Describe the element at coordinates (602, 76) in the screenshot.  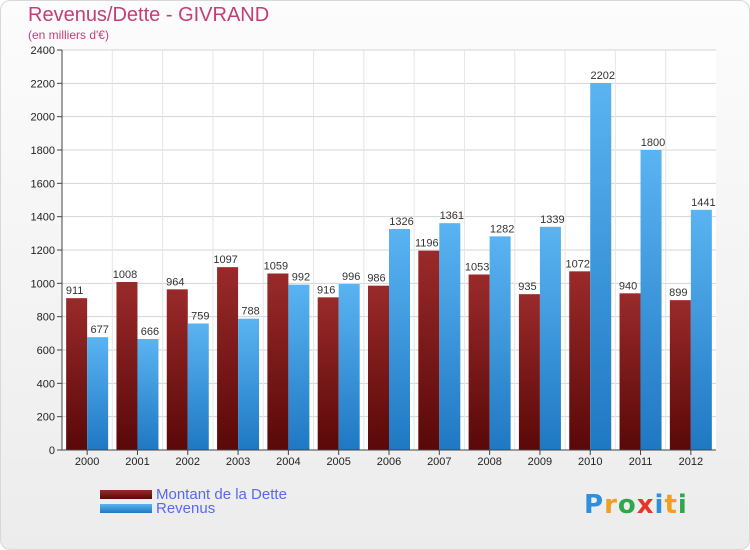
I see `data-label-revenue: 2202` at that location.